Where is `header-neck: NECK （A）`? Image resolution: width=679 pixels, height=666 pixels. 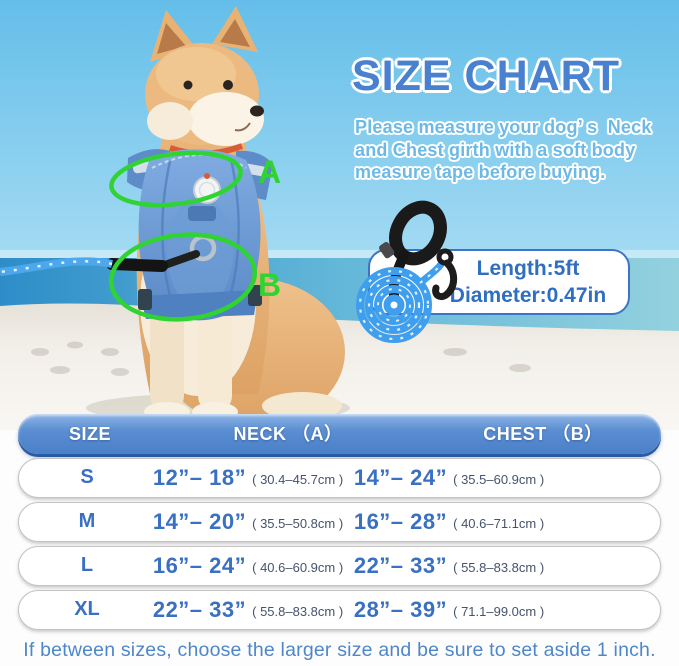 header-neck: NECK （A） is located at coordinates (288, 434).